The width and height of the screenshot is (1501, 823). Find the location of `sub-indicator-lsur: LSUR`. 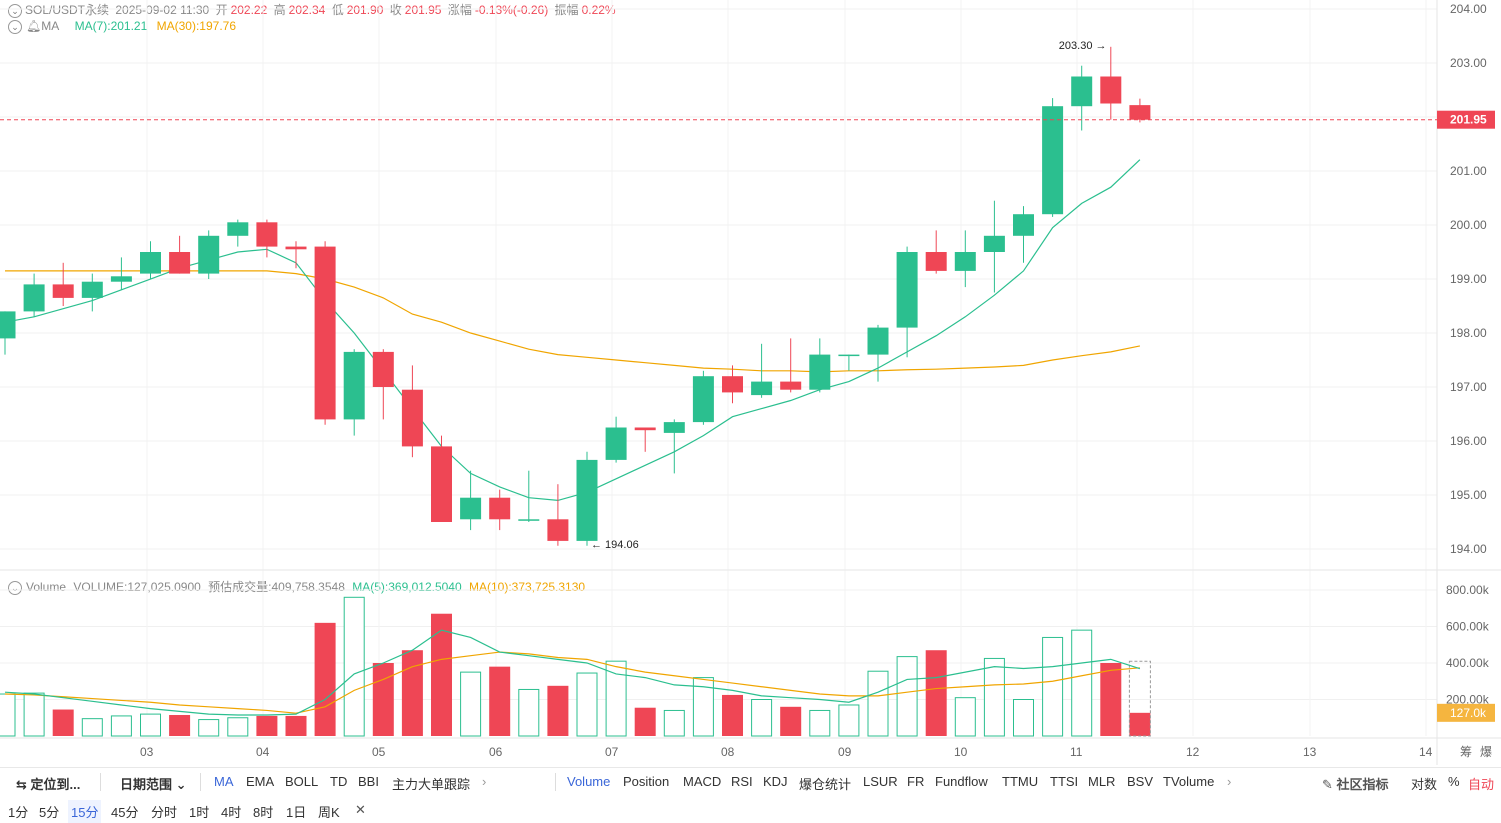

sub-indicator-lsur: LSUR is located at coordinates (880, 781).